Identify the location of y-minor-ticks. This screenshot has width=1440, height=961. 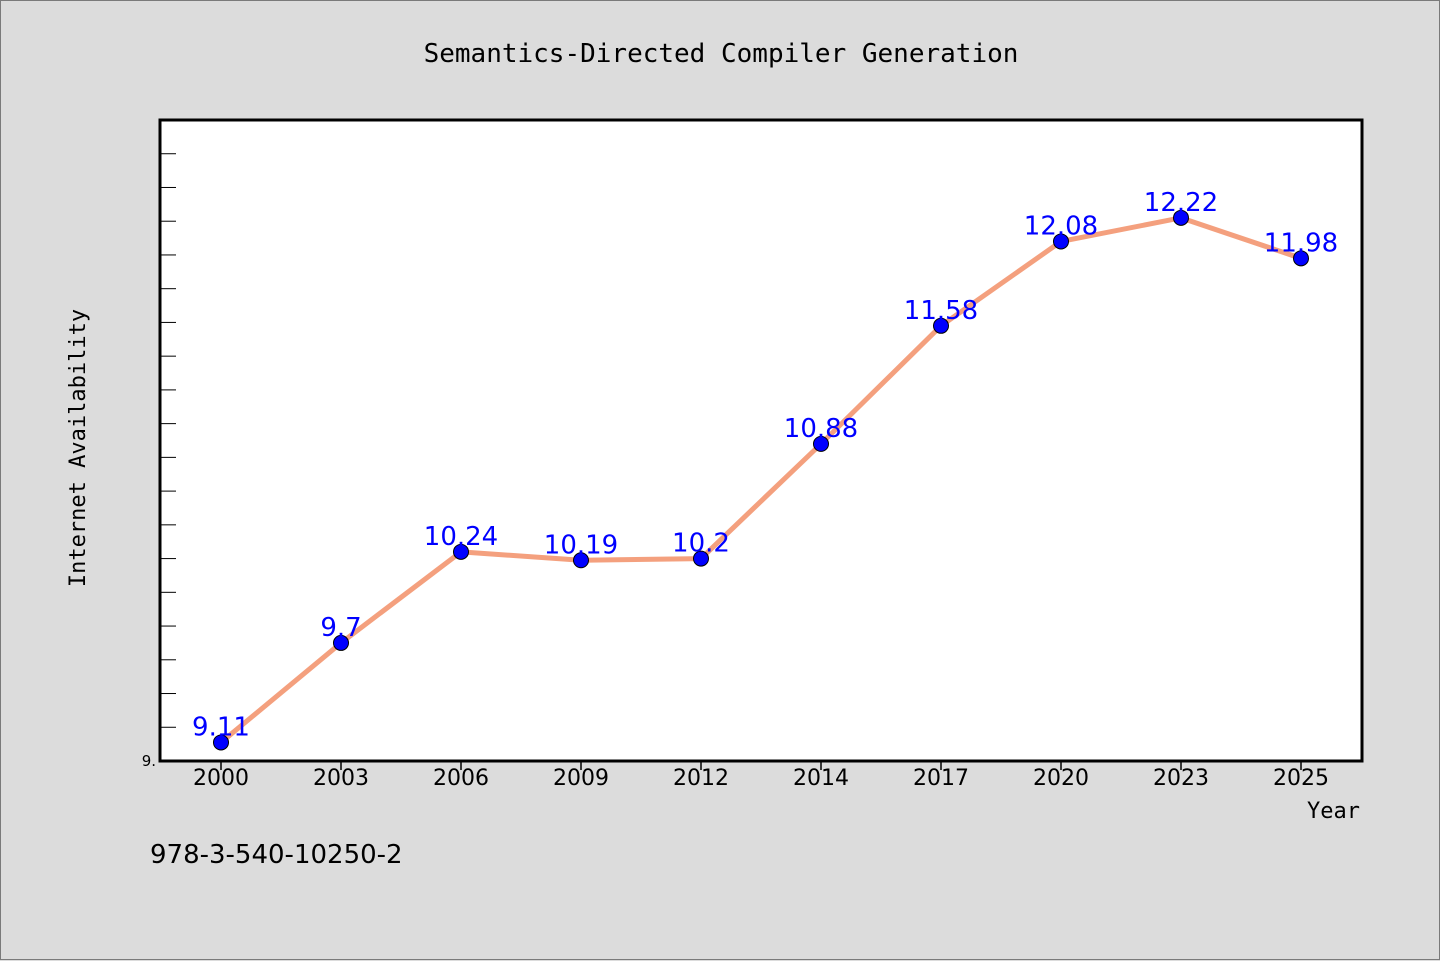
(168, 423).